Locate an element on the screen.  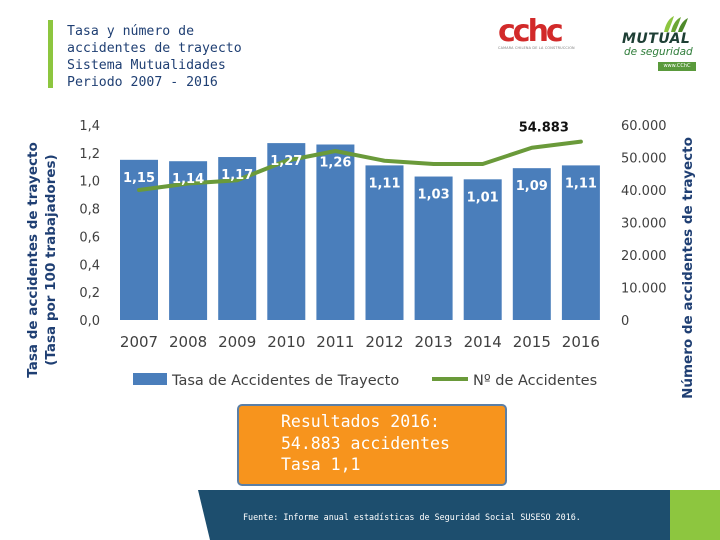
y-axis-title-line: Tasa de accidentes de trayecto is located at coordinates (33, 259).